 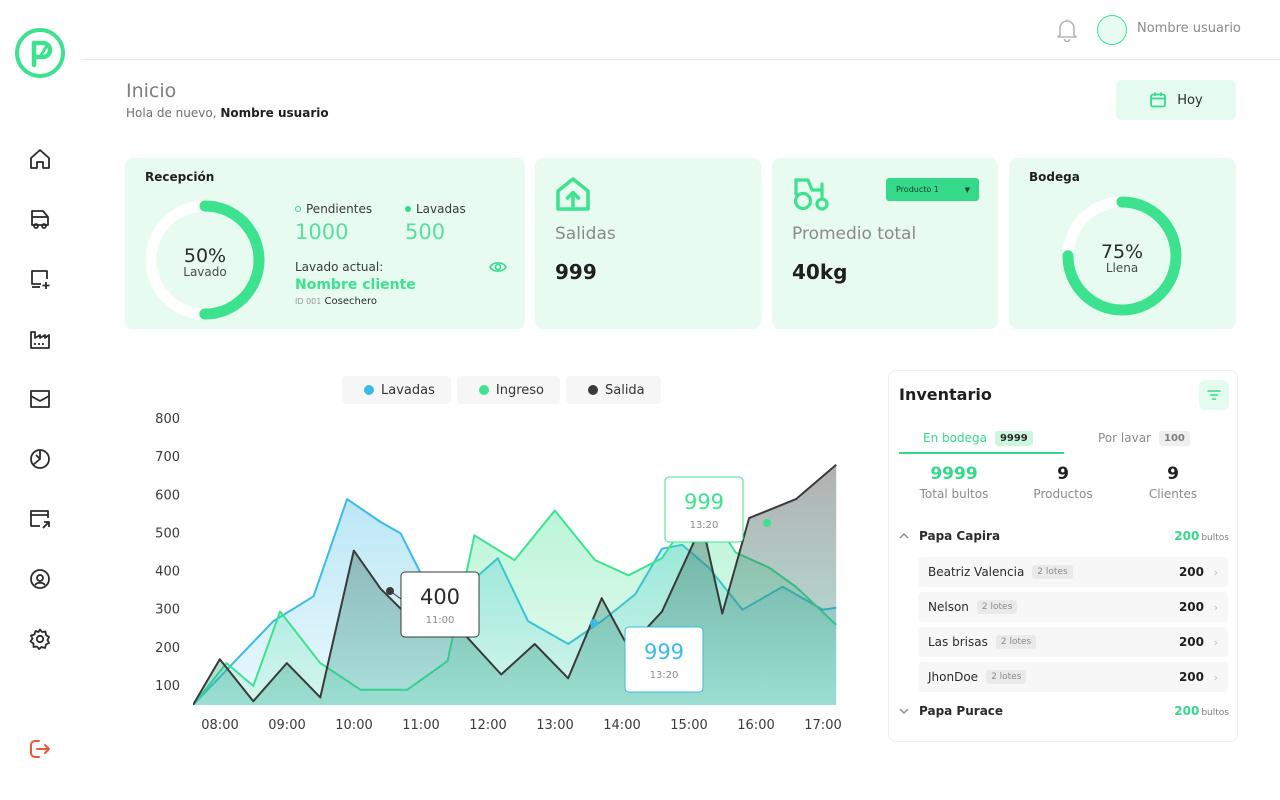 I want to click on user-name: Nombre usuario, so click(x=1189, y=28).